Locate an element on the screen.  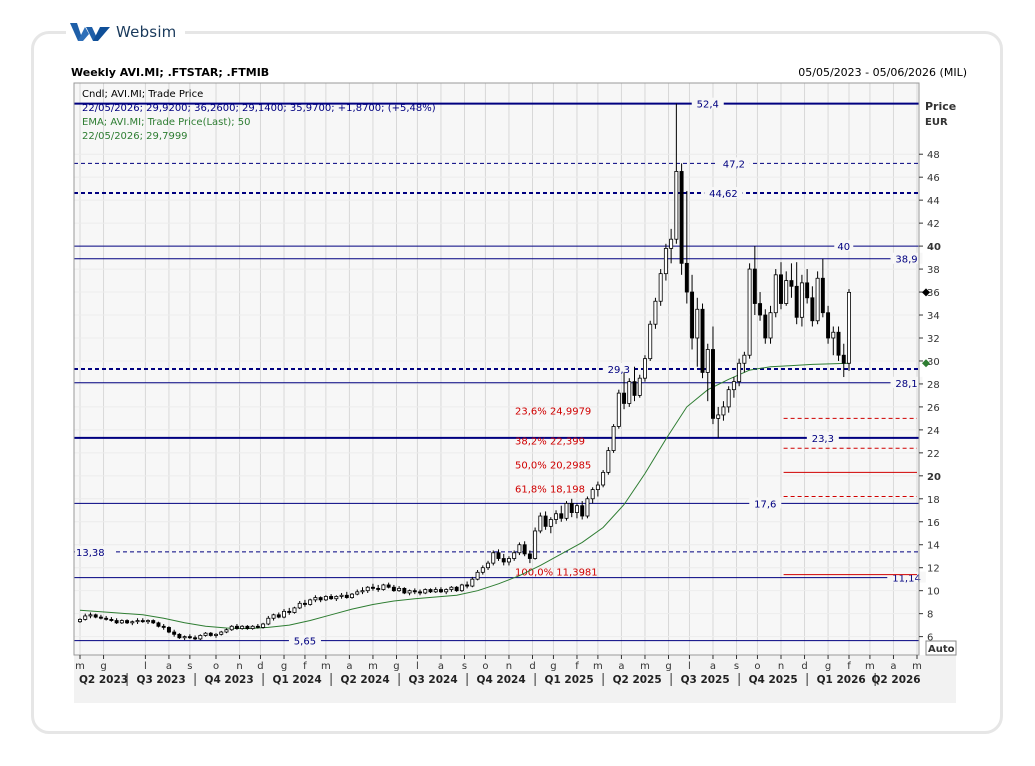
level-label: 13,38 is located at coordinates (90, 553).